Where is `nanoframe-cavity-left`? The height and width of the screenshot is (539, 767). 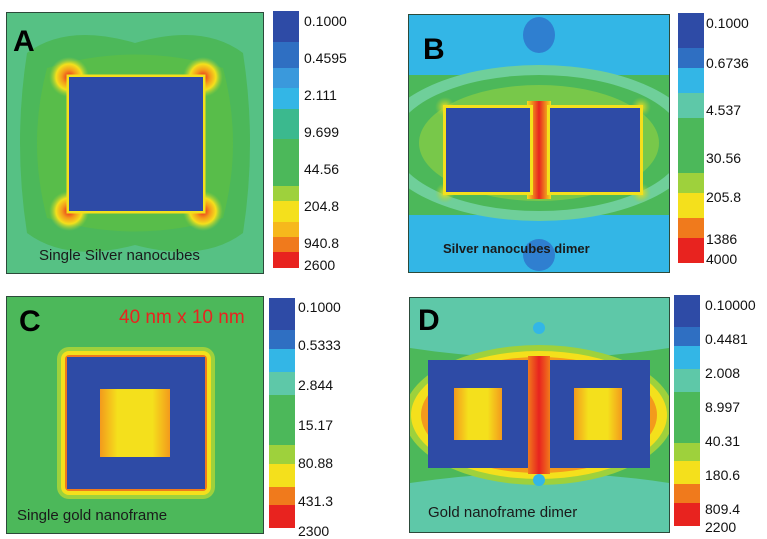
nanoframe-cavity-left is located at coordinates (478, 414).